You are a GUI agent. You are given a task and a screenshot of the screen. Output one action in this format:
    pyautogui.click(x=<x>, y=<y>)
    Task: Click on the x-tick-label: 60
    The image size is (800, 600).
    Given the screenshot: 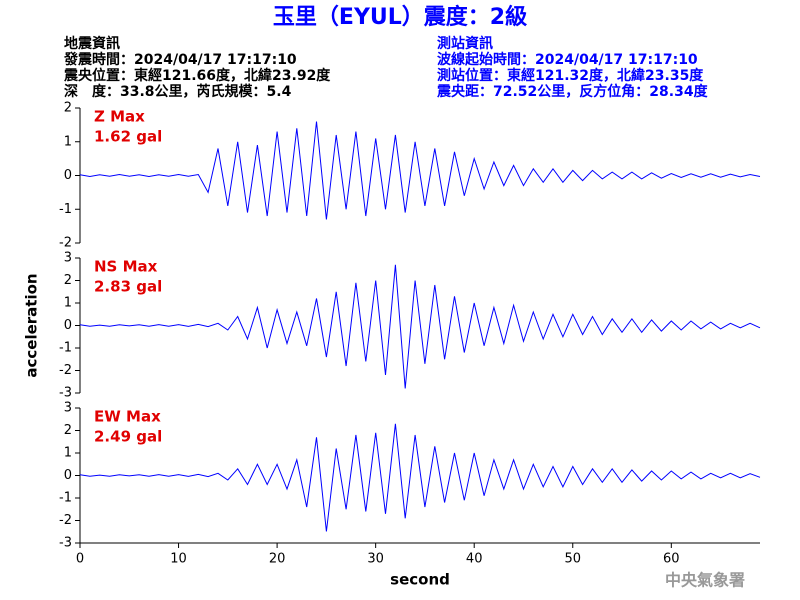 What is the action you would take?
    pyautogui.click(x=671, y=559)
    